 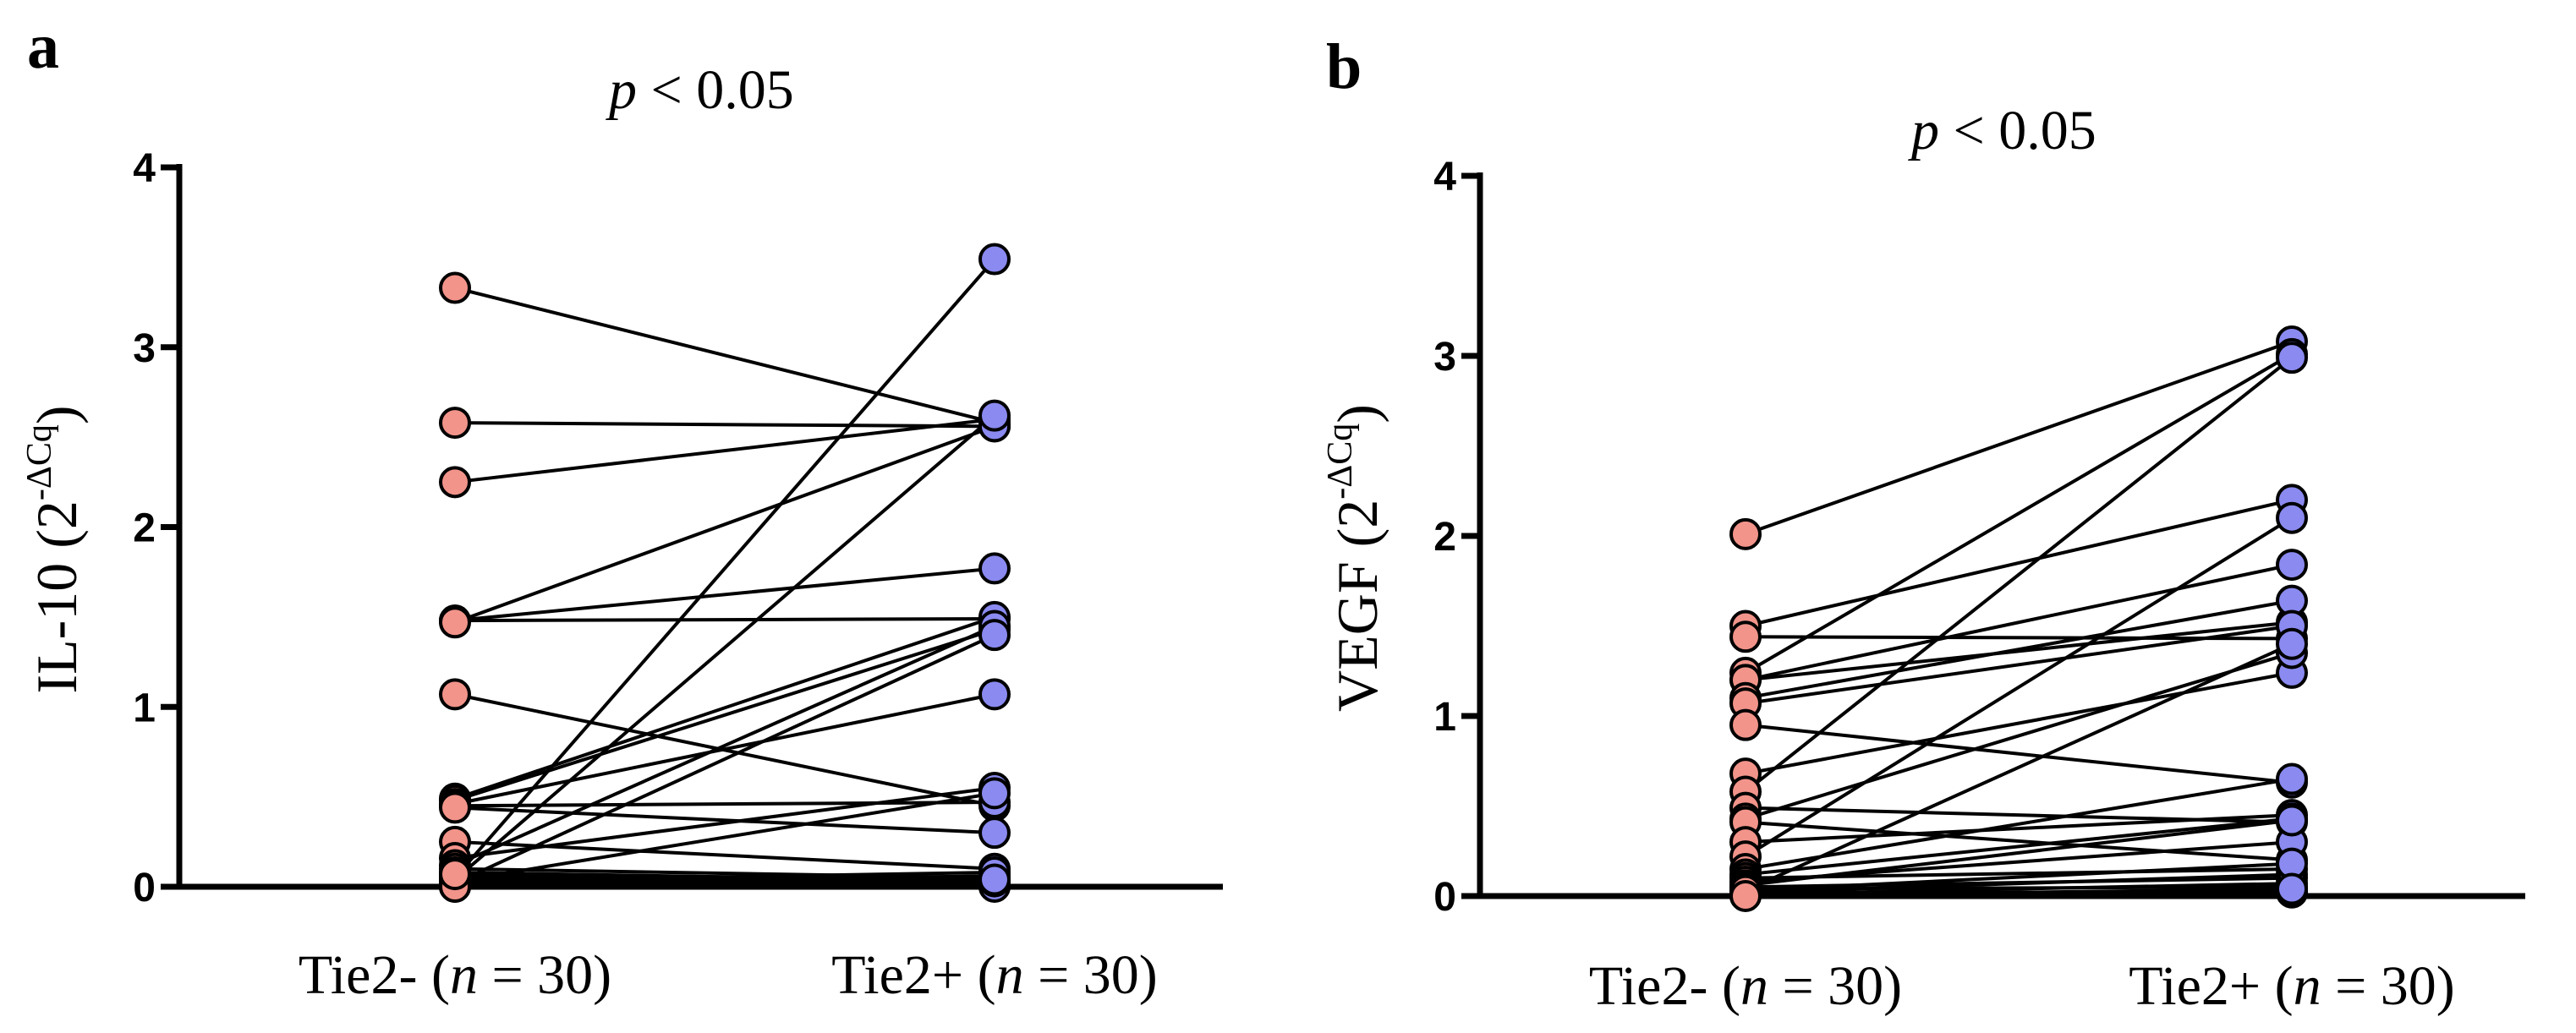 I want to click on x-category-tie2-pos: Tie2+ (n = 30), so click(x=2292, y=986).